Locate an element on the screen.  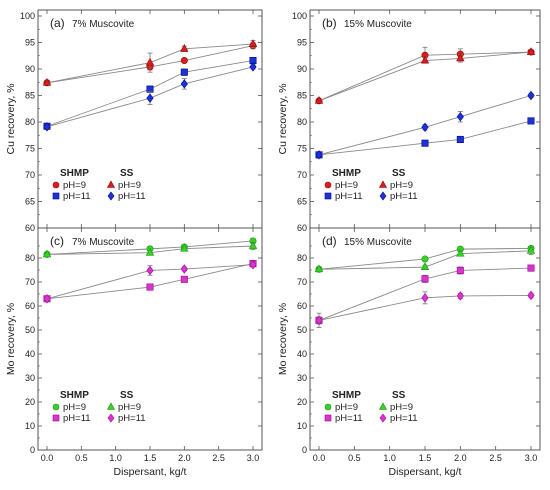
y-tick-label: 30 is located at coordinates (302, 378).